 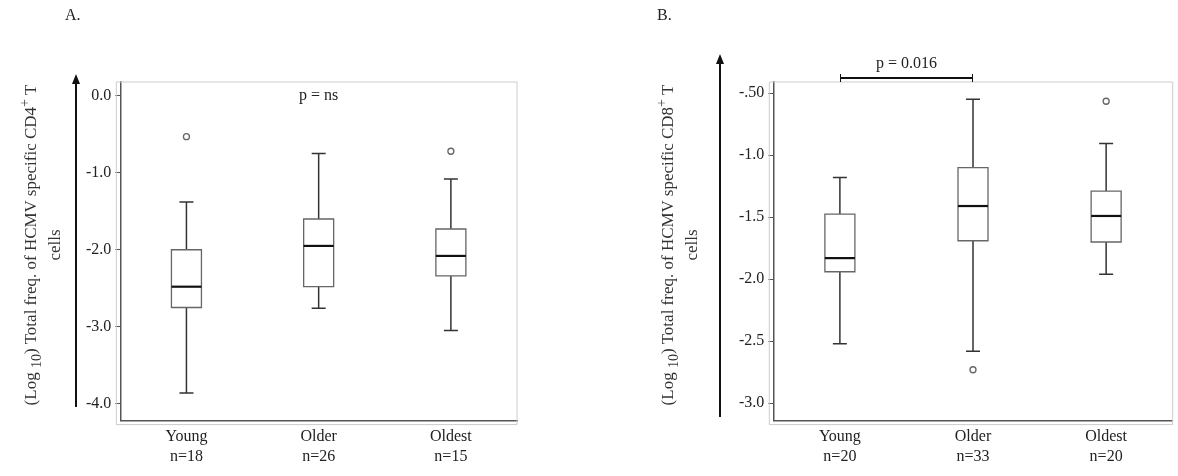 What do you see at coordinates (906, 63) in the screenshot?
I see `text: p = 0.016` at bounding box center [906, 63].